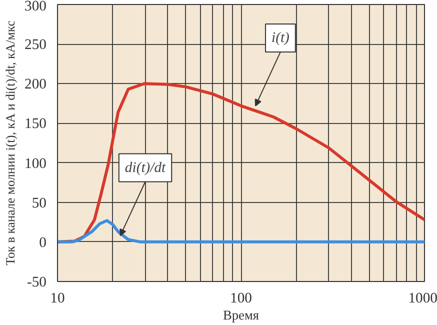 This screenshot has height=325, width=437. What do you see at coordinates (11, 143) in the screenshot?
I see `y-axis-title: Ток в канале молнии i(t), кА и di(t)/dt, кА/мкс` at bounding box center [11, 143].